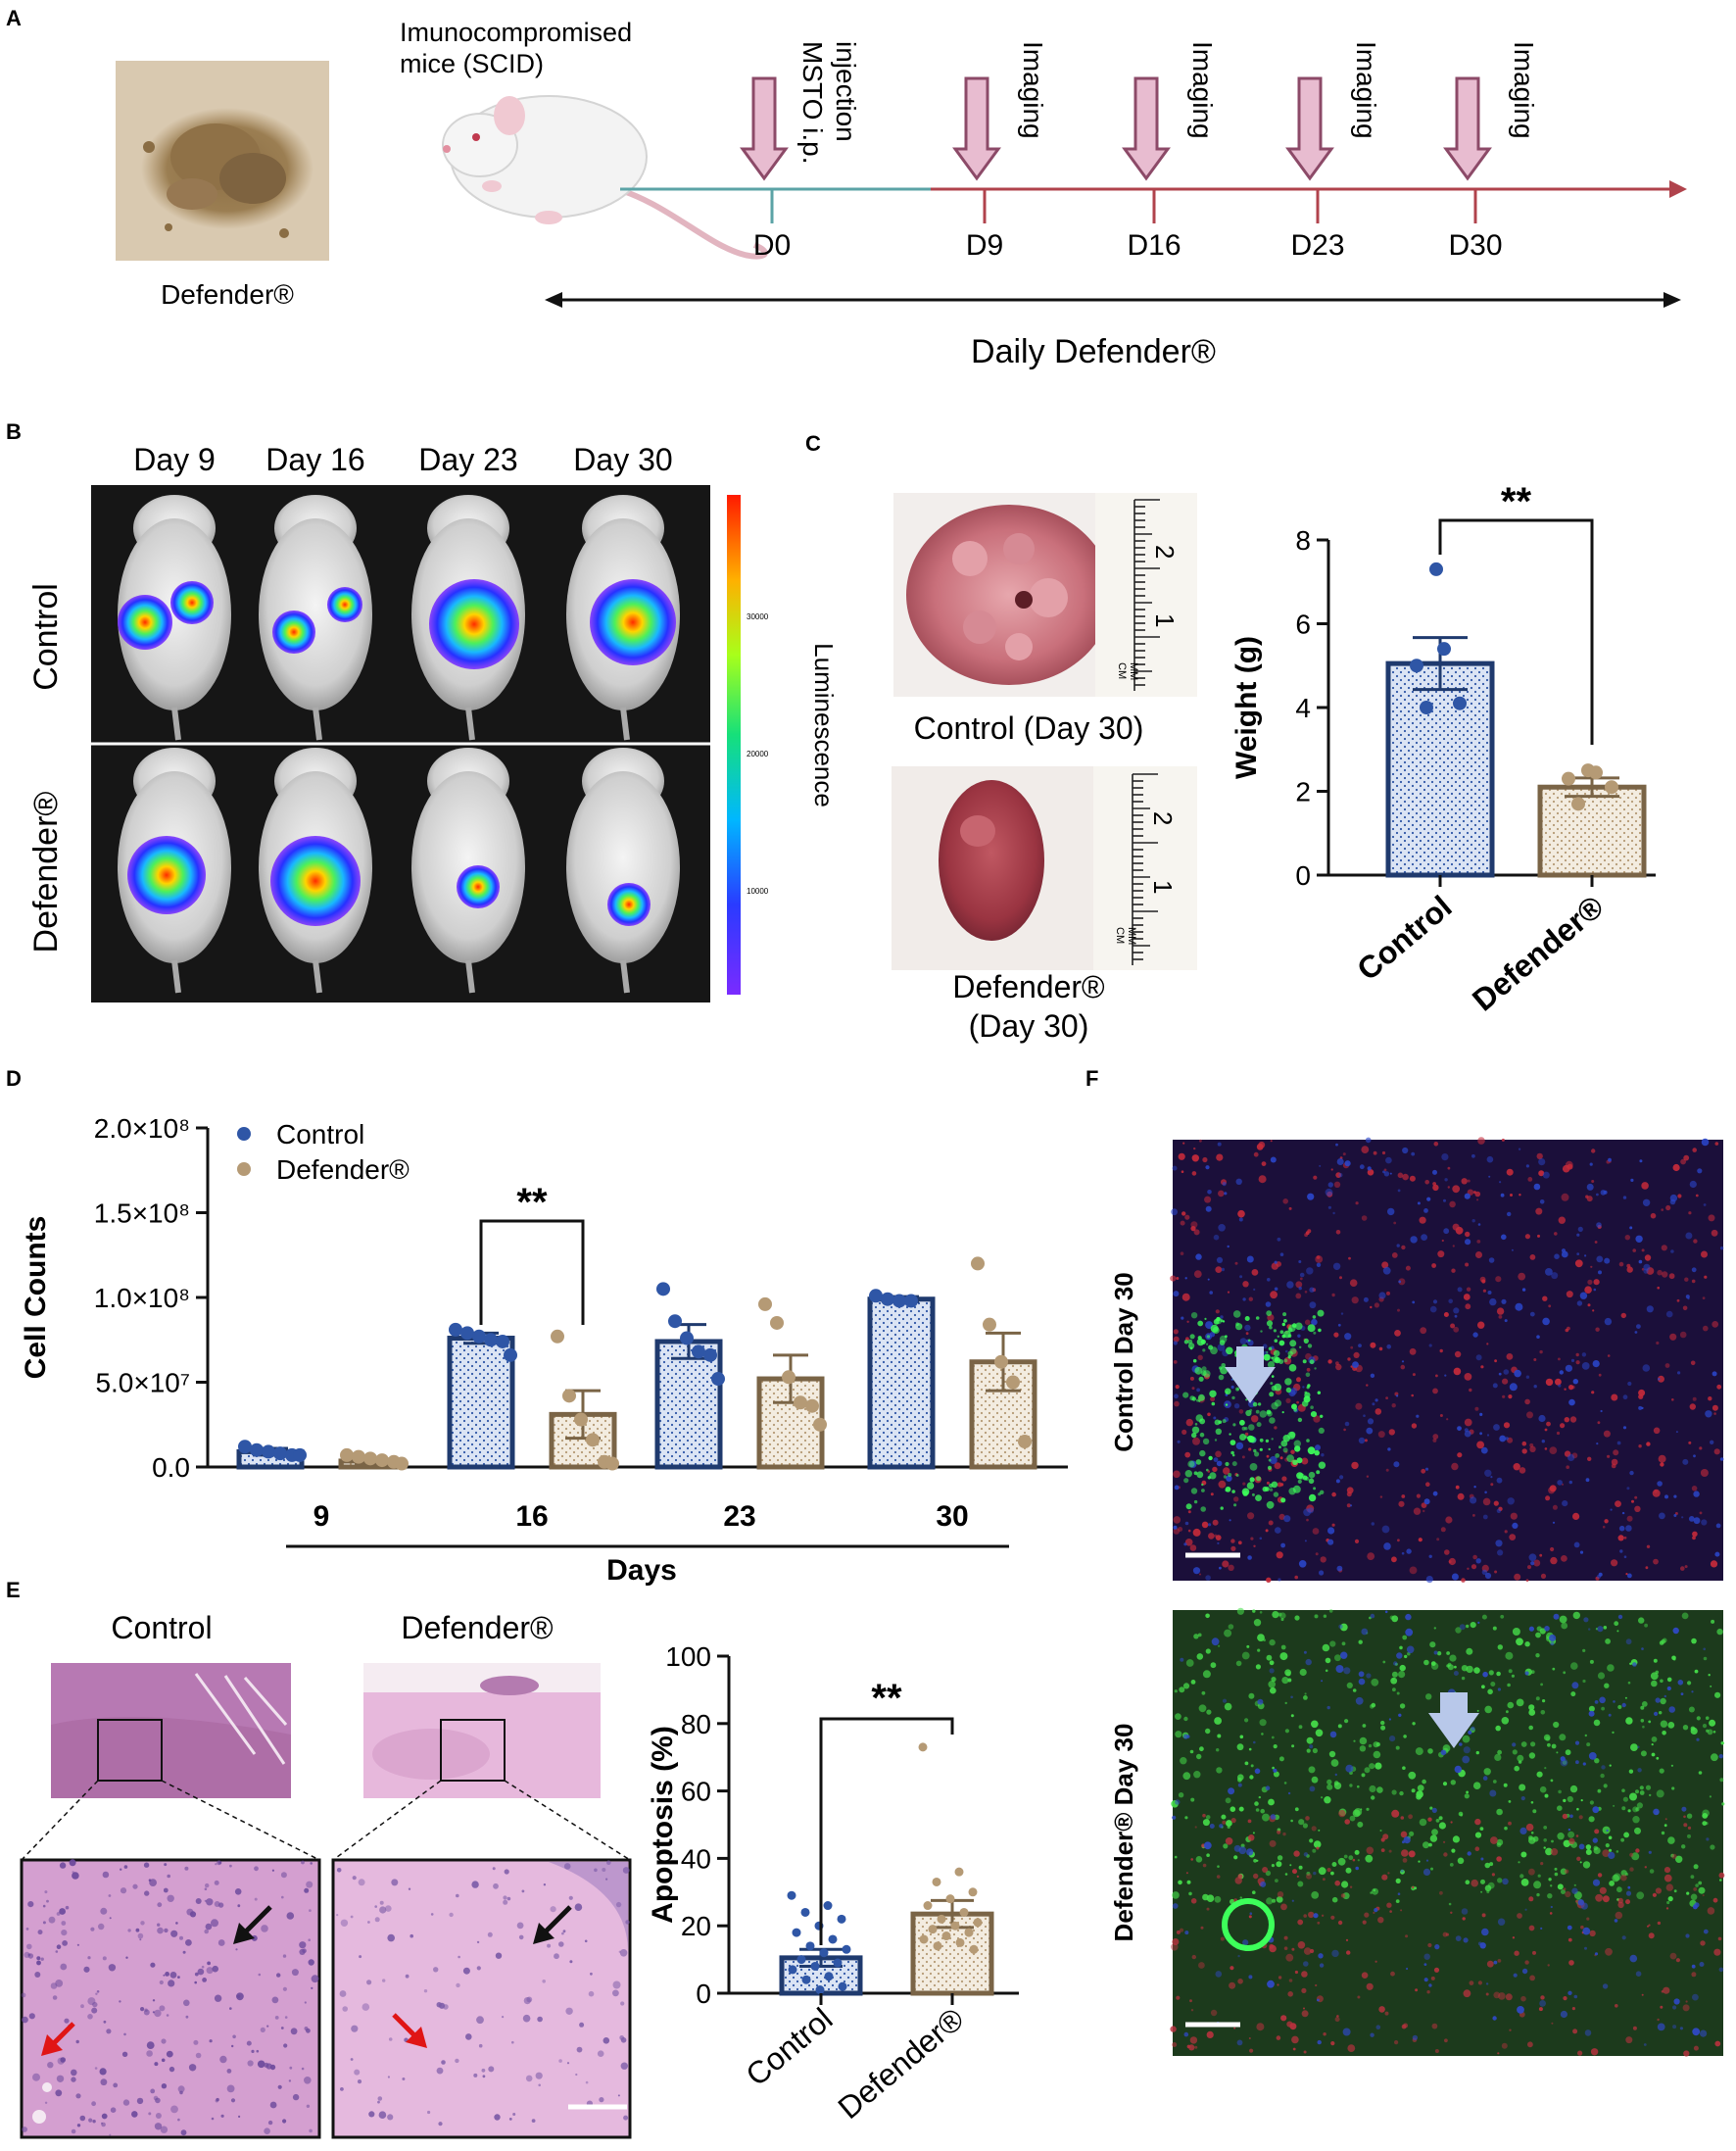  I want to click on ruler-mark-1-control: 1, so click(1165, 620).